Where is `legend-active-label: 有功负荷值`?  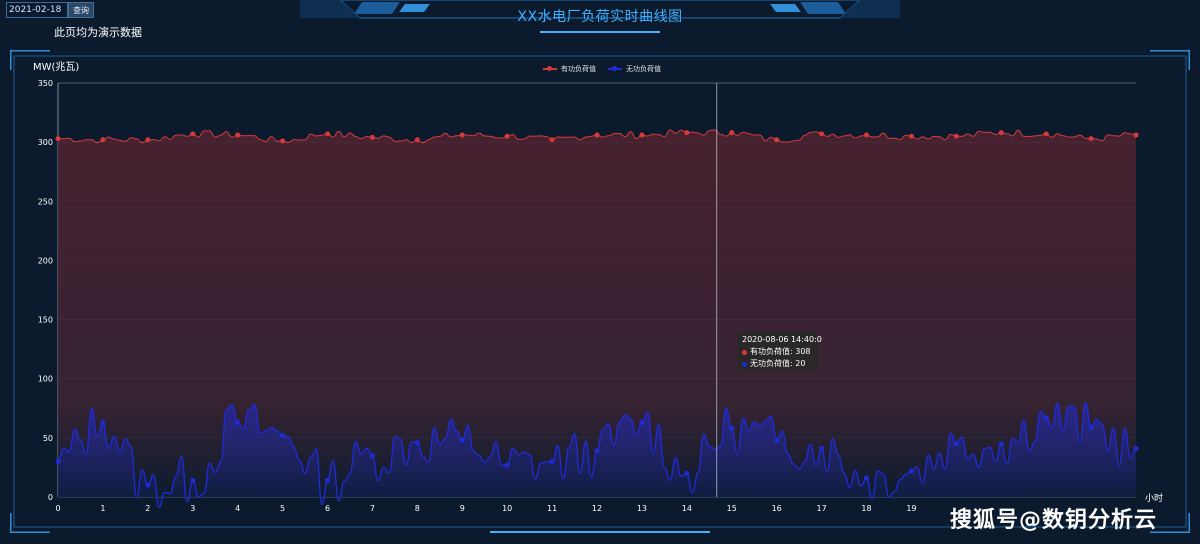
legend-active-label: 有功负荷值 is located at coordinates (578, 69).